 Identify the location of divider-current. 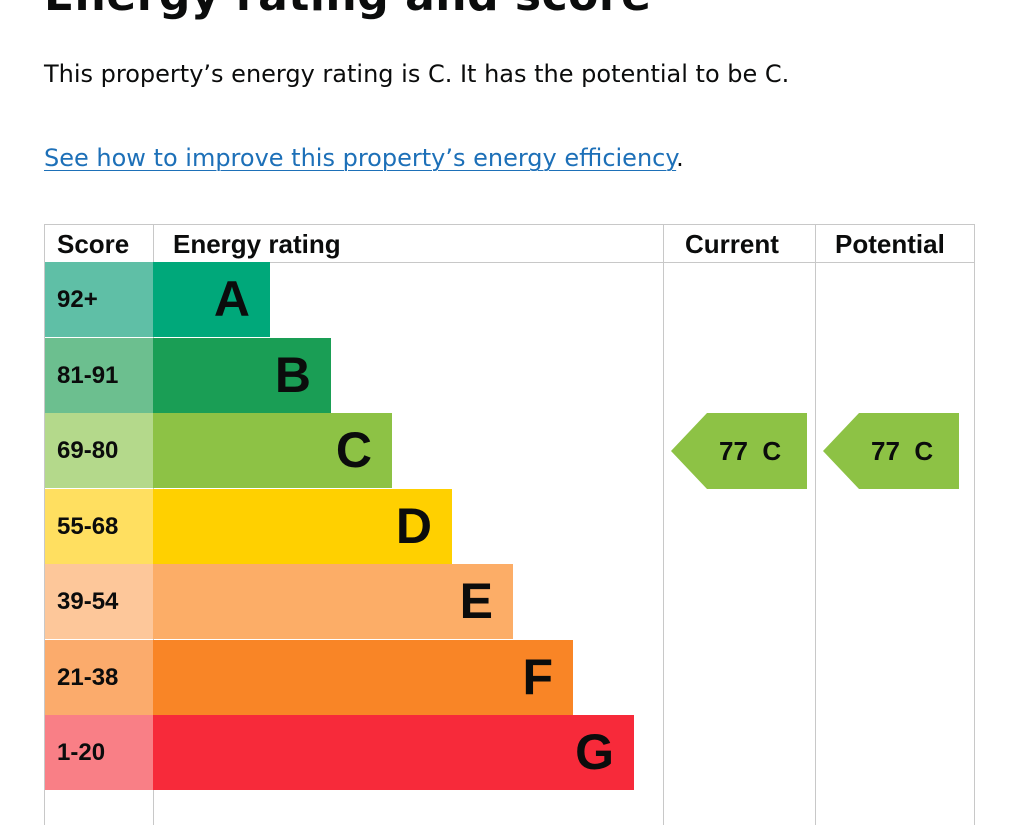
(815, 525).